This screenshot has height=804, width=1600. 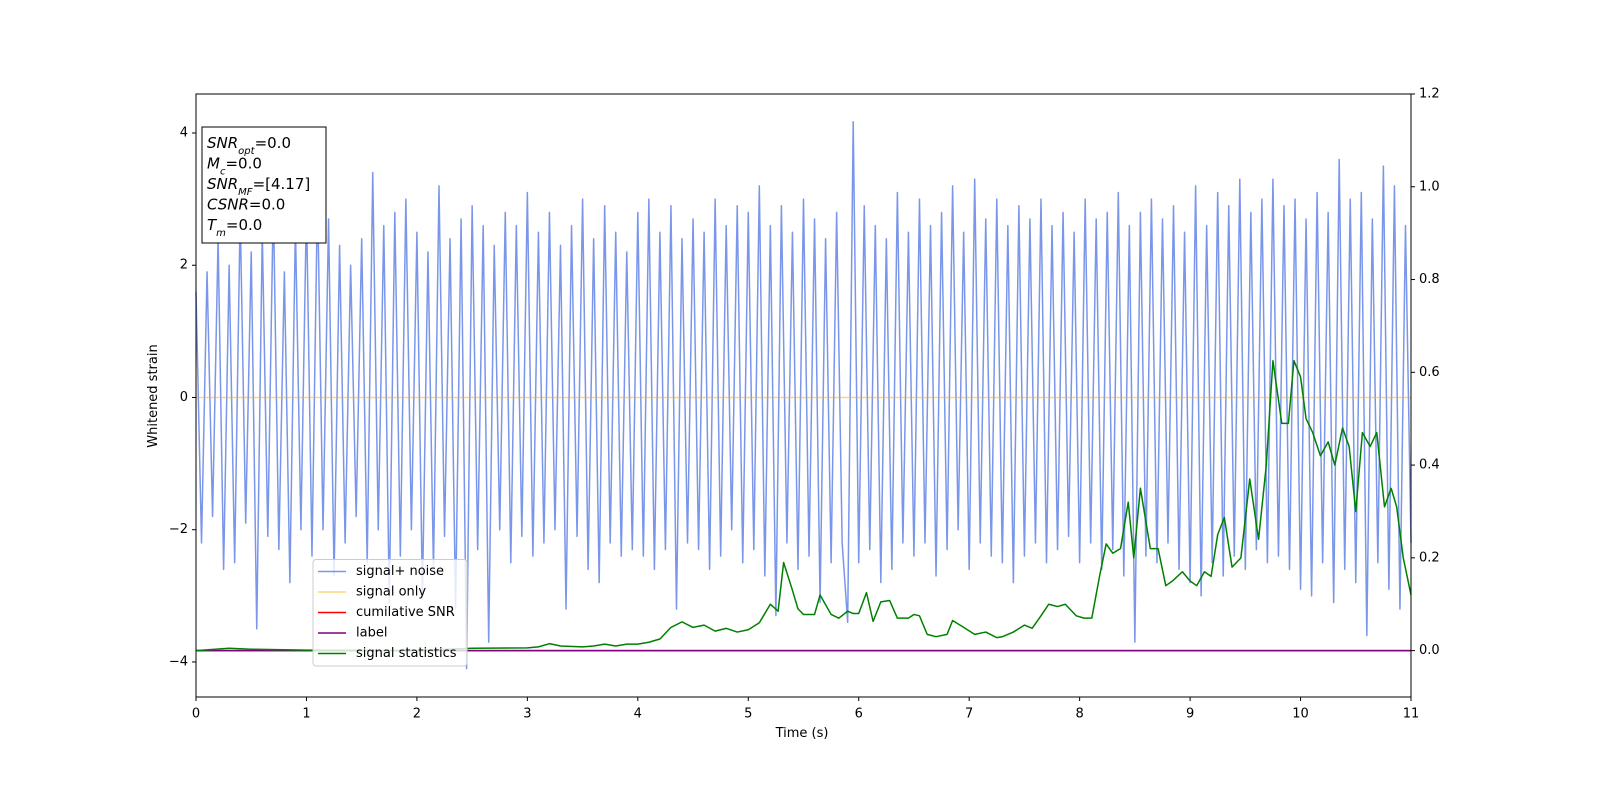 I want to click on y-tick-label: 4, so click(x=184, y=133).